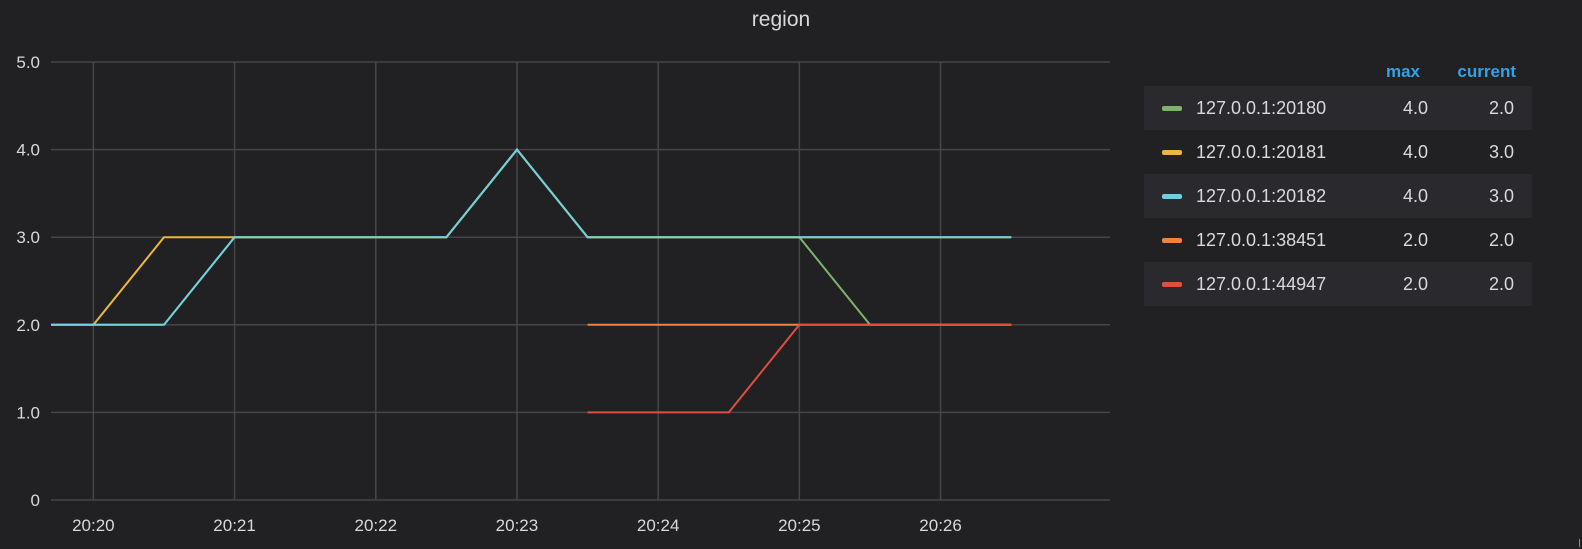 The image size is (1582, 549). What do you see at coordinates (1338, 240) in the screenshot?
I see `legend-item: 127.0.0.1:38451 2.0 2.0` at bounding box center [1338, 240].